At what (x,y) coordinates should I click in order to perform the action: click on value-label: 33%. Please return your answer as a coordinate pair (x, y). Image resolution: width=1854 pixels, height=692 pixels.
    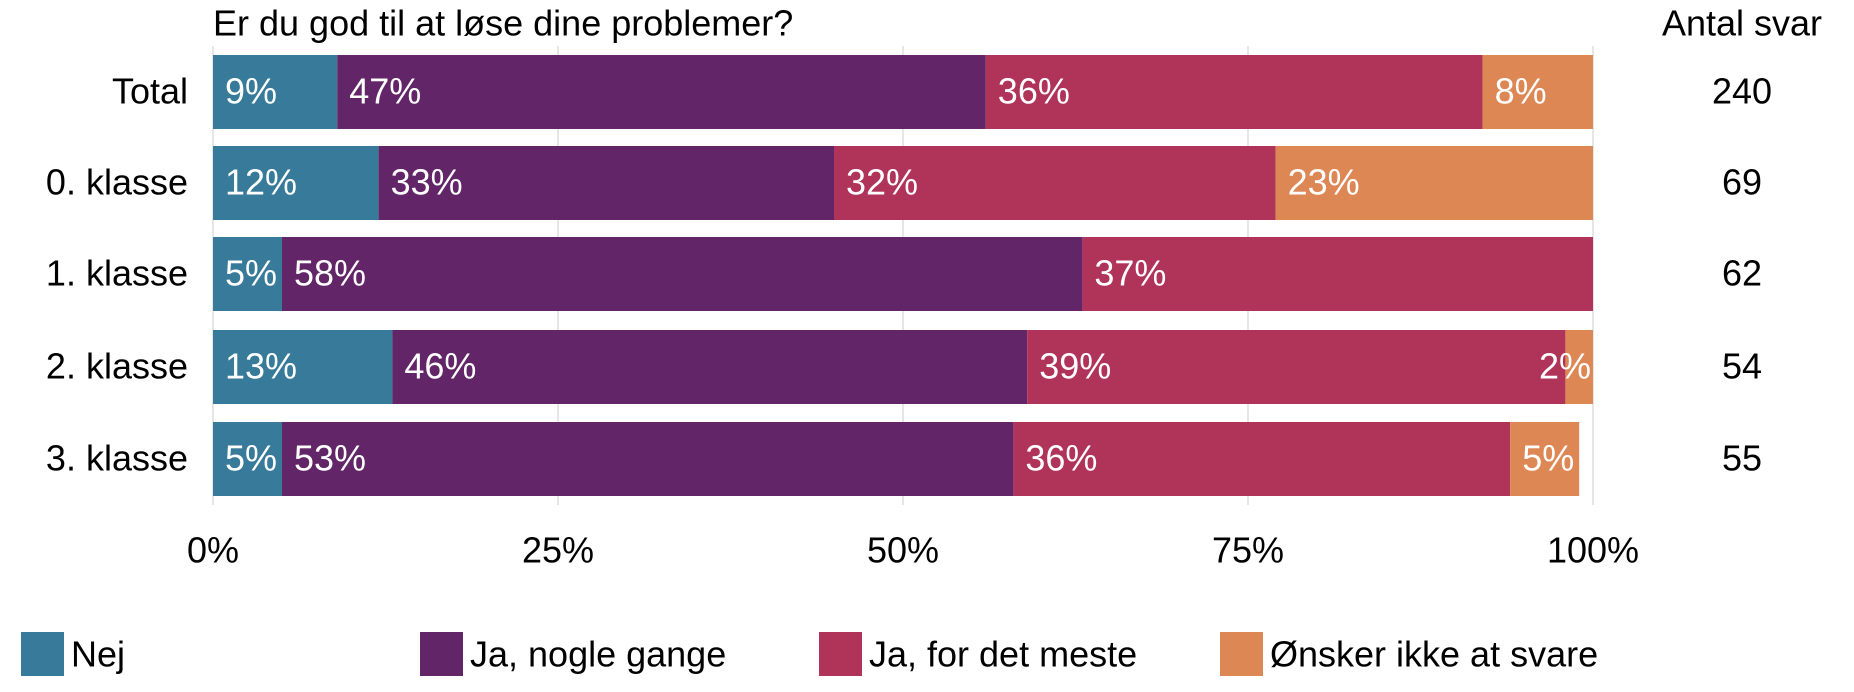
    Looking at the image, I should click on (427, 182).